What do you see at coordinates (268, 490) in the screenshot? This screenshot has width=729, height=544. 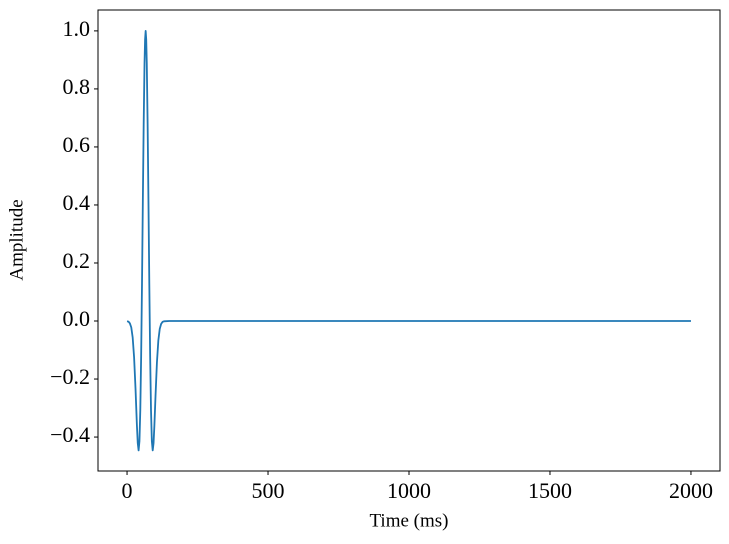 I see `x-tick-label: 500` at bounding box center [268, 490].